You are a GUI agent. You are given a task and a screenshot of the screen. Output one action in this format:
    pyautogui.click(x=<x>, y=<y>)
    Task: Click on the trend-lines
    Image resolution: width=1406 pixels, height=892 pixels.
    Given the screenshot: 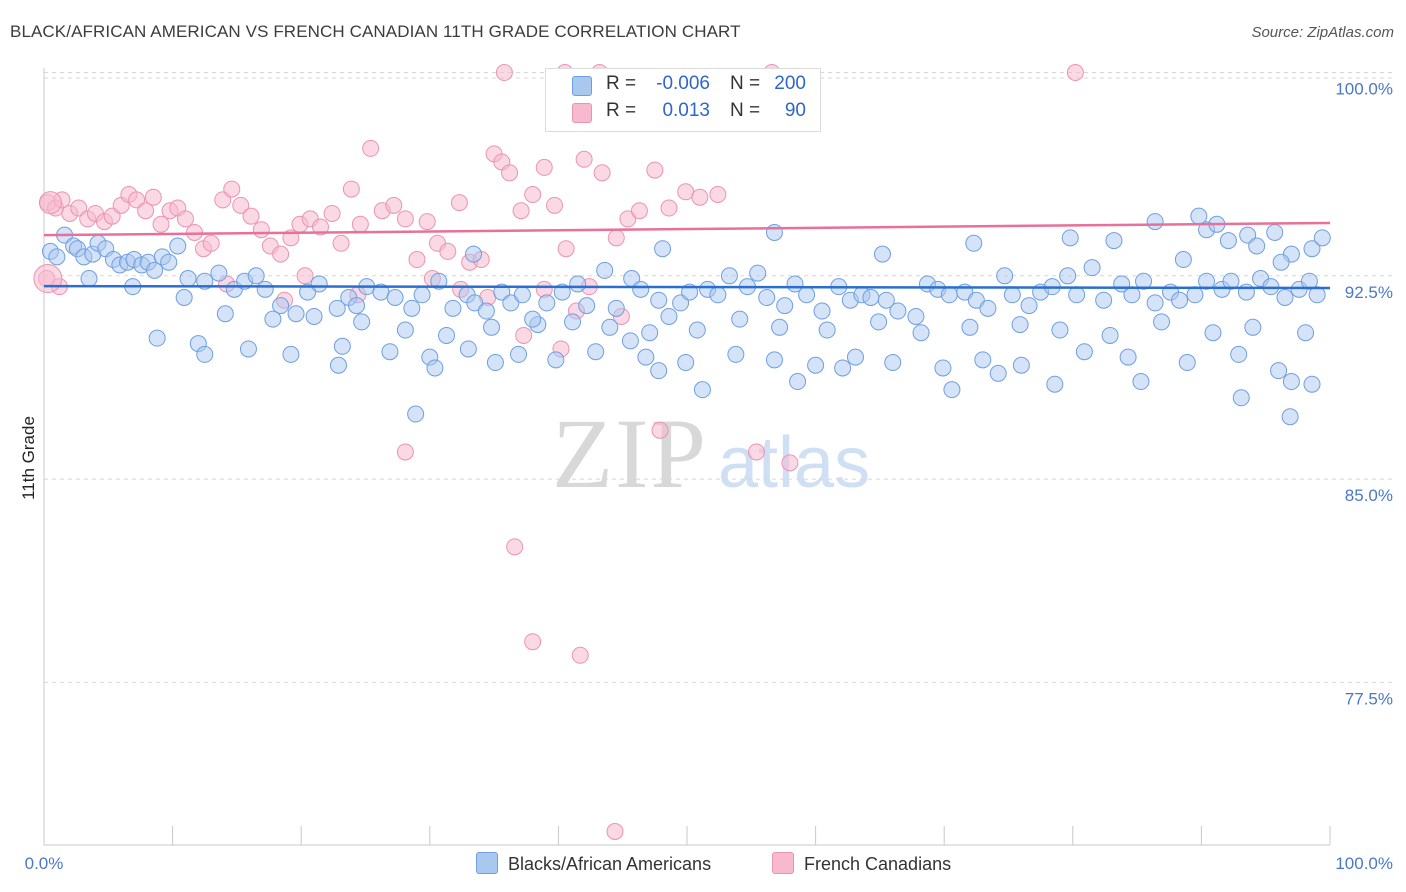 What is the action you would take?
    pyautogui.click(x=687, y=255)
    